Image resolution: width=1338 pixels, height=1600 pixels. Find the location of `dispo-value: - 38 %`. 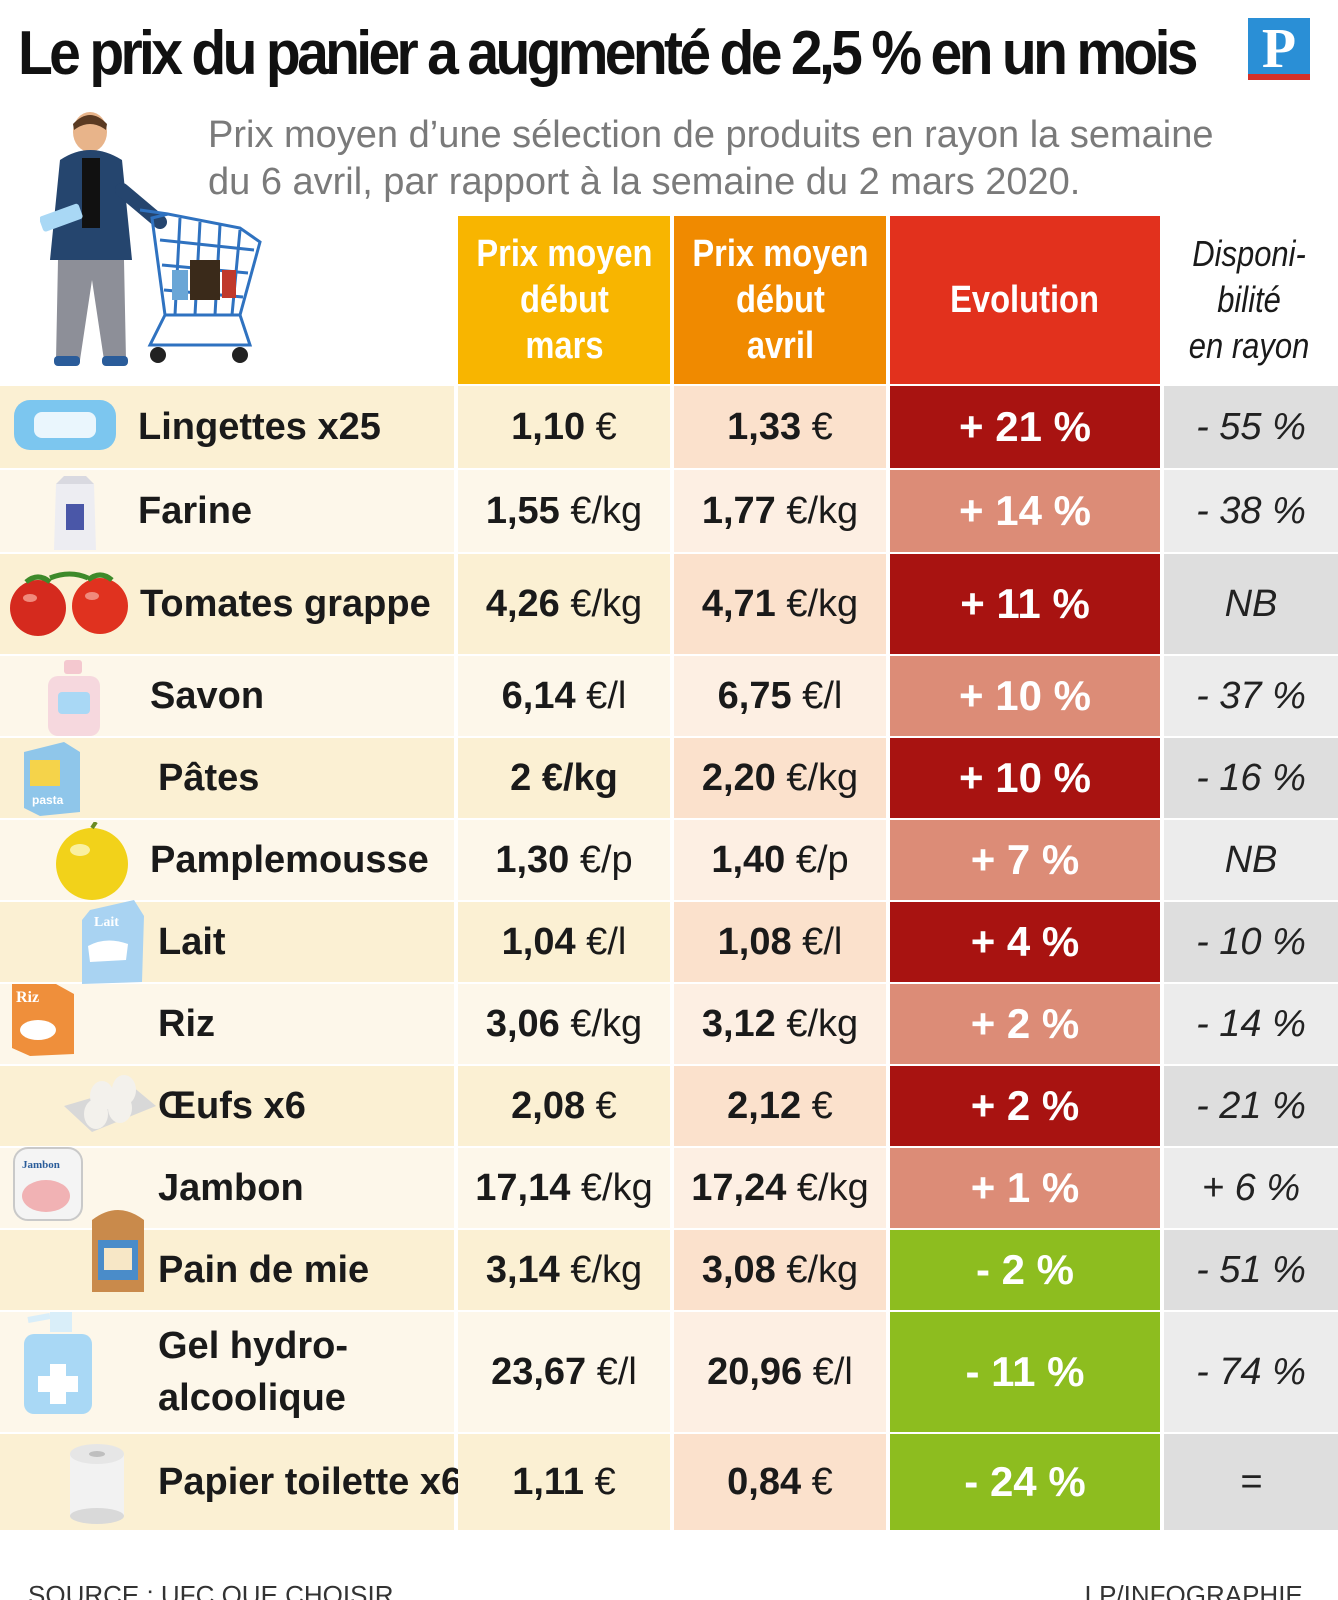

dispo-value: - 38 % is located at coordinates (1251, 510).